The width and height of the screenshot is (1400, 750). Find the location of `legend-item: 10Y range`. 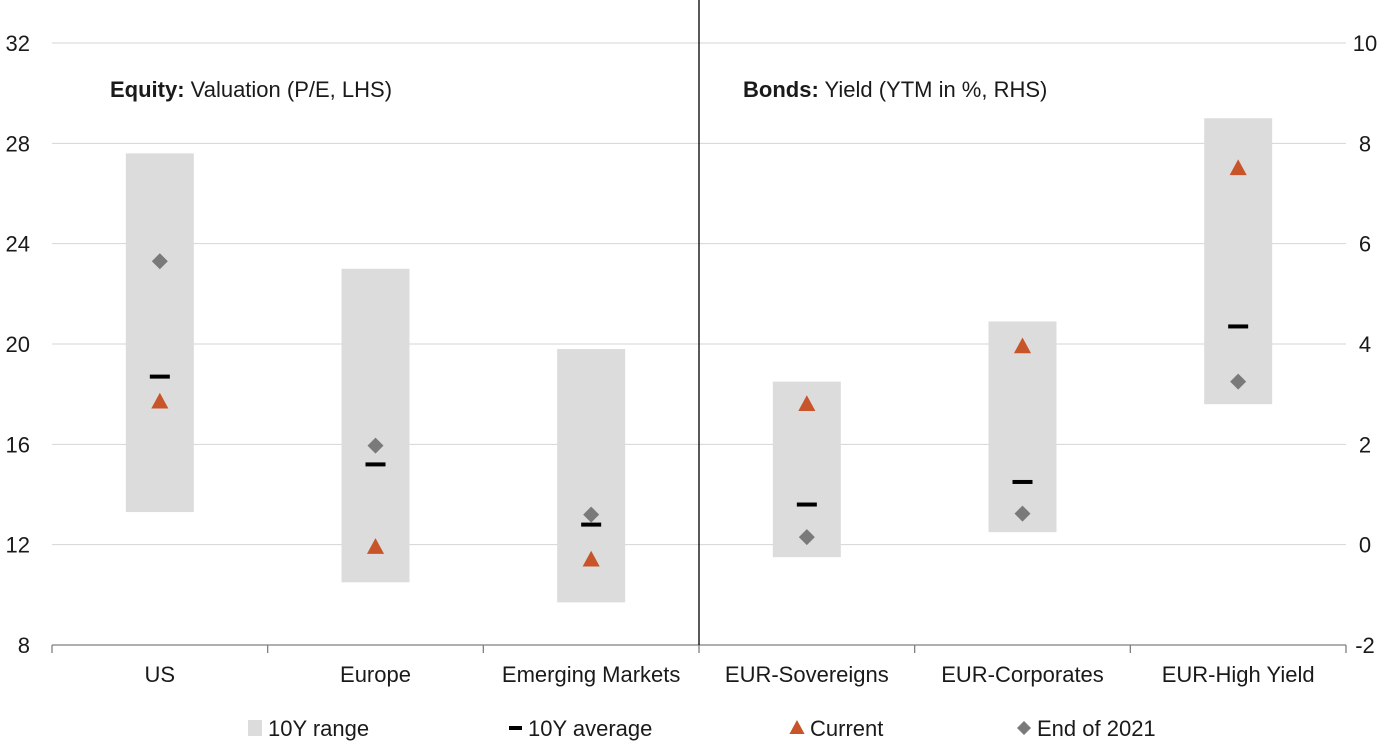

legend-item: 10Y range is located at coordinates (308, 728).